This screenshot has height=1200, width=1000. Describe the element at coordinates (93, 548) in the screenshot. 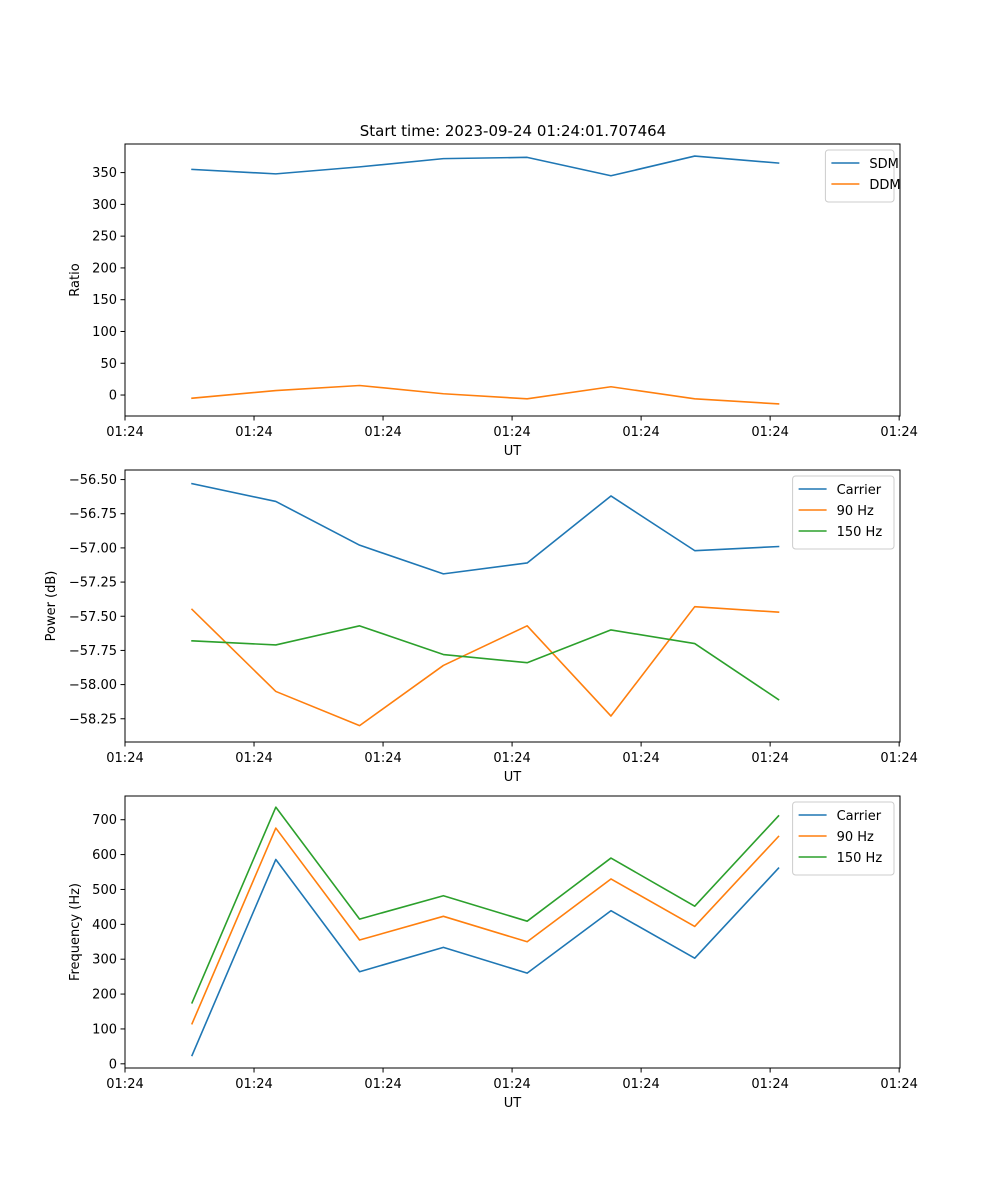

I see `y-tick-label: −57.00` at that location.